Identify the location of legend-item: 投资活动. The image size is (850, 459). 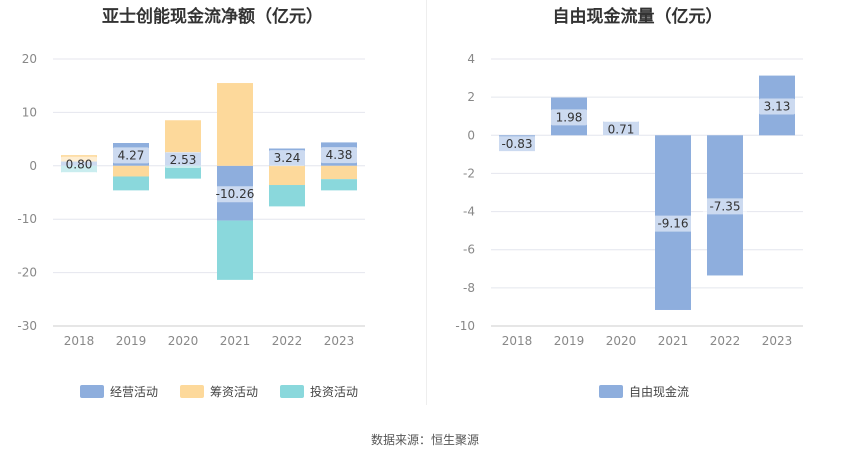
(319, 391).